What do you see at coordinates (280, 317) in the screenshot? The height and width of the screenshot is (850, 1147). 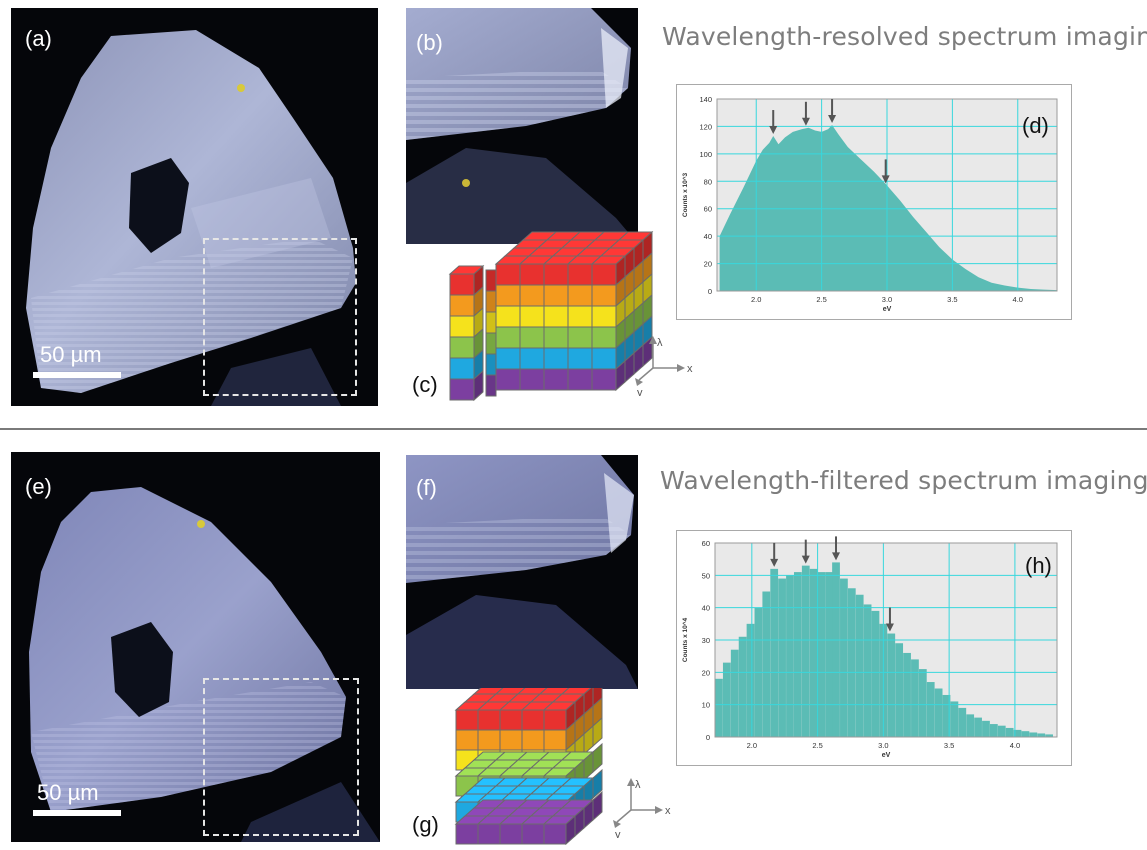 I see `zoom-region-box` at bounding box center [280, 317].